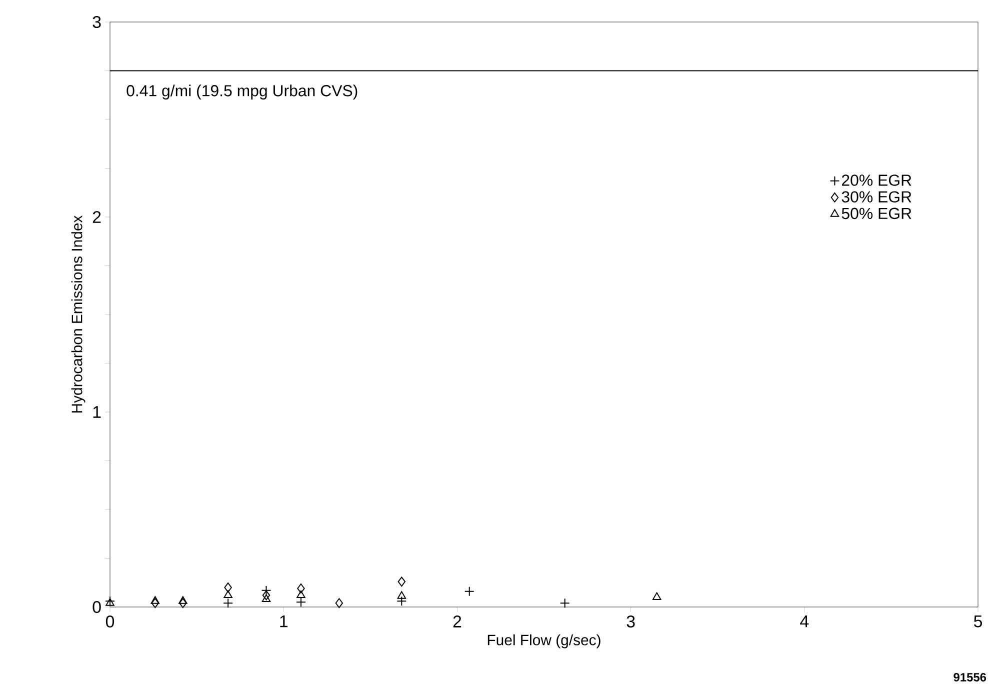  I want to click on legend-label: 30% EGR, so click(877, 196).